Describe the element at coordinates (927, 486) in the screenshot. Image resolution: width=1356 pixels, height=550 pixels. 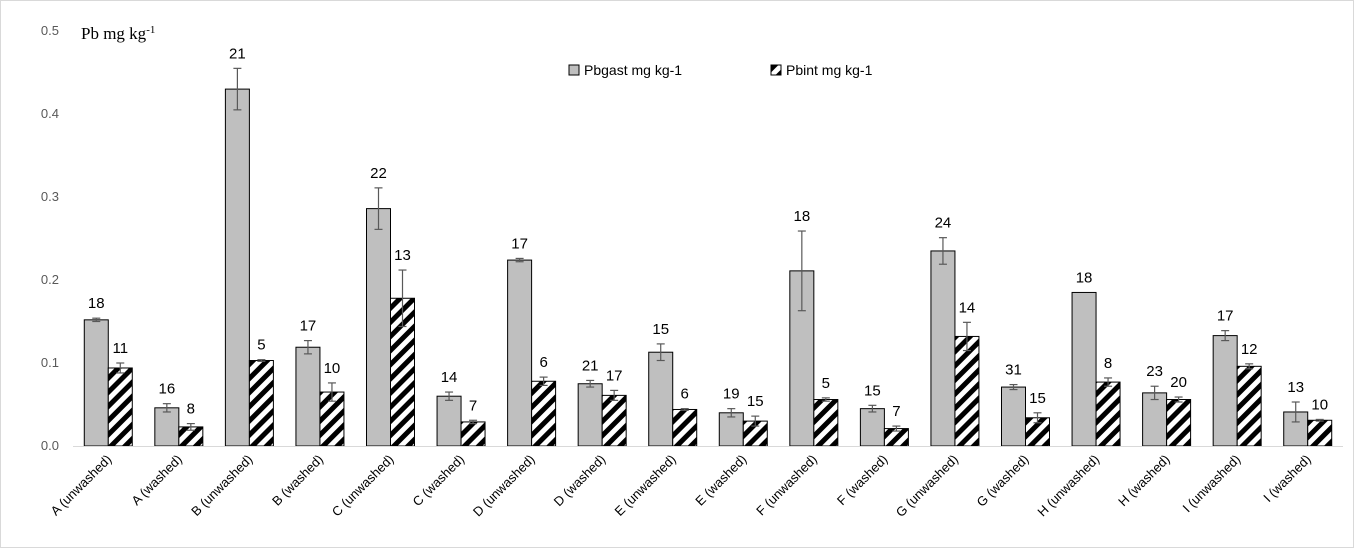
I see `category-label: G (unwashed)` at that location.